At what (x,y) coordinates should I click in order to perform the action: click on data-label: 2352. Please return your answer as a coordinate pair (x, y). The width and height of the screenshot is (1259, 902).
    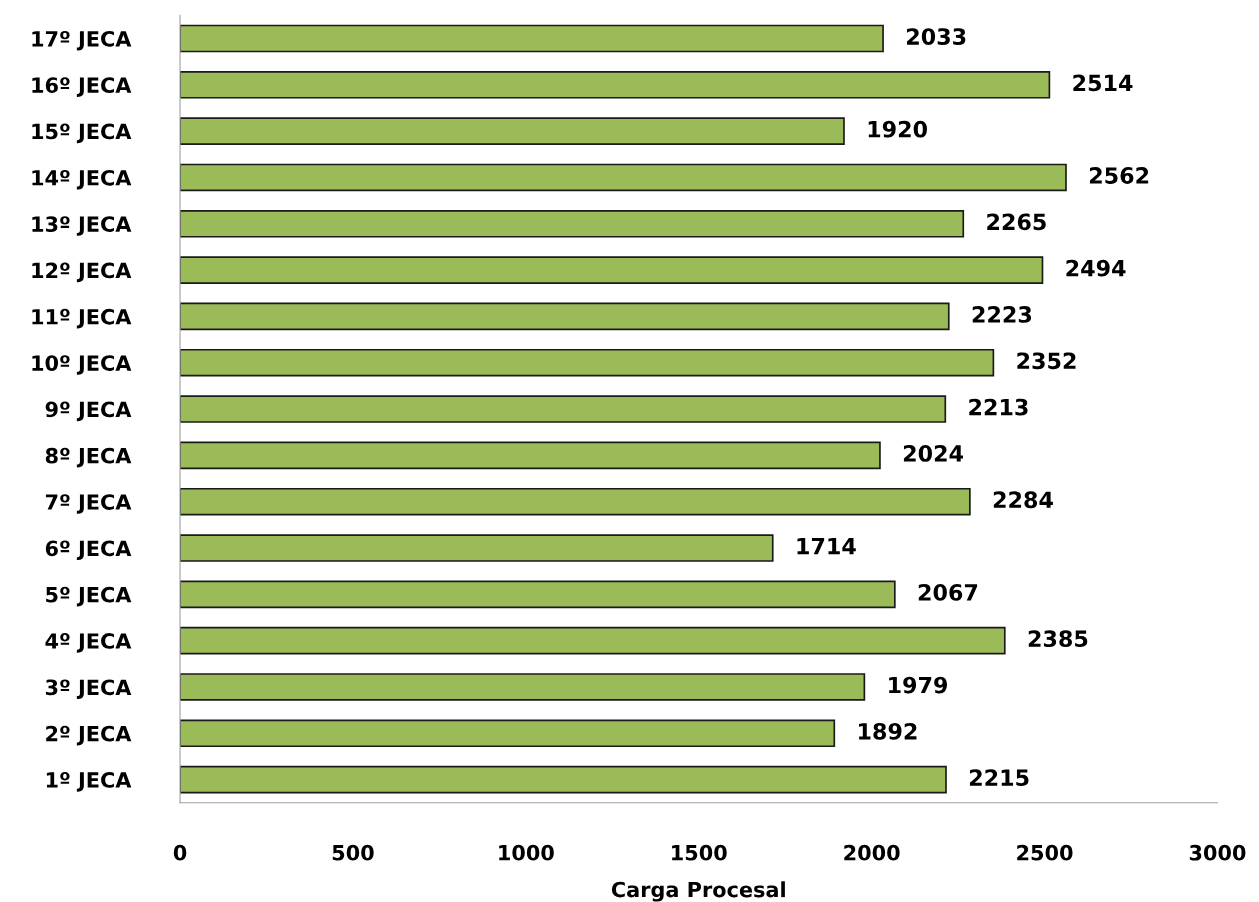
    Looking at the image, I should click on (1046, 361).